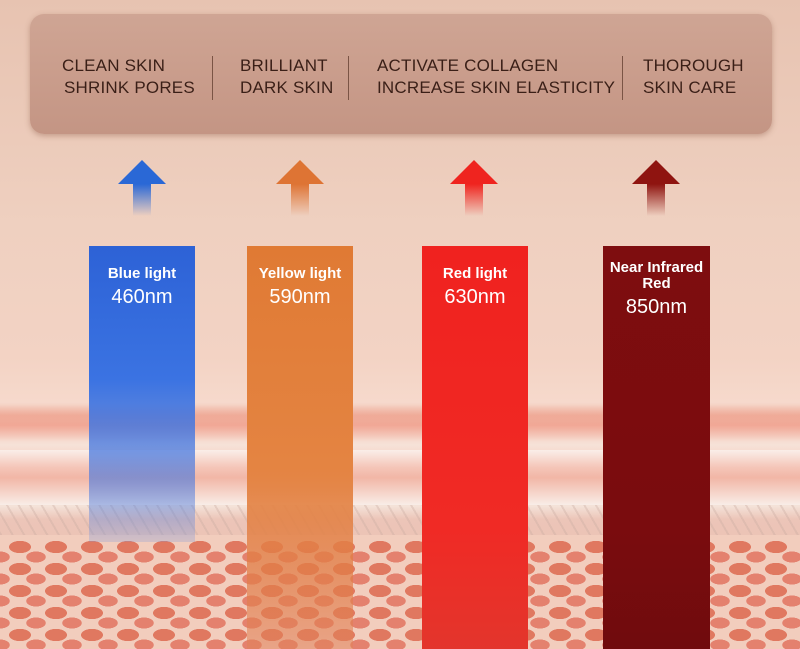  What do you see at coordinates (128, 77) in the screenshot?
I see `benefit-clean-skin: CLEAN SKIN SHRINK PORES` at bounding box center [128, 77].